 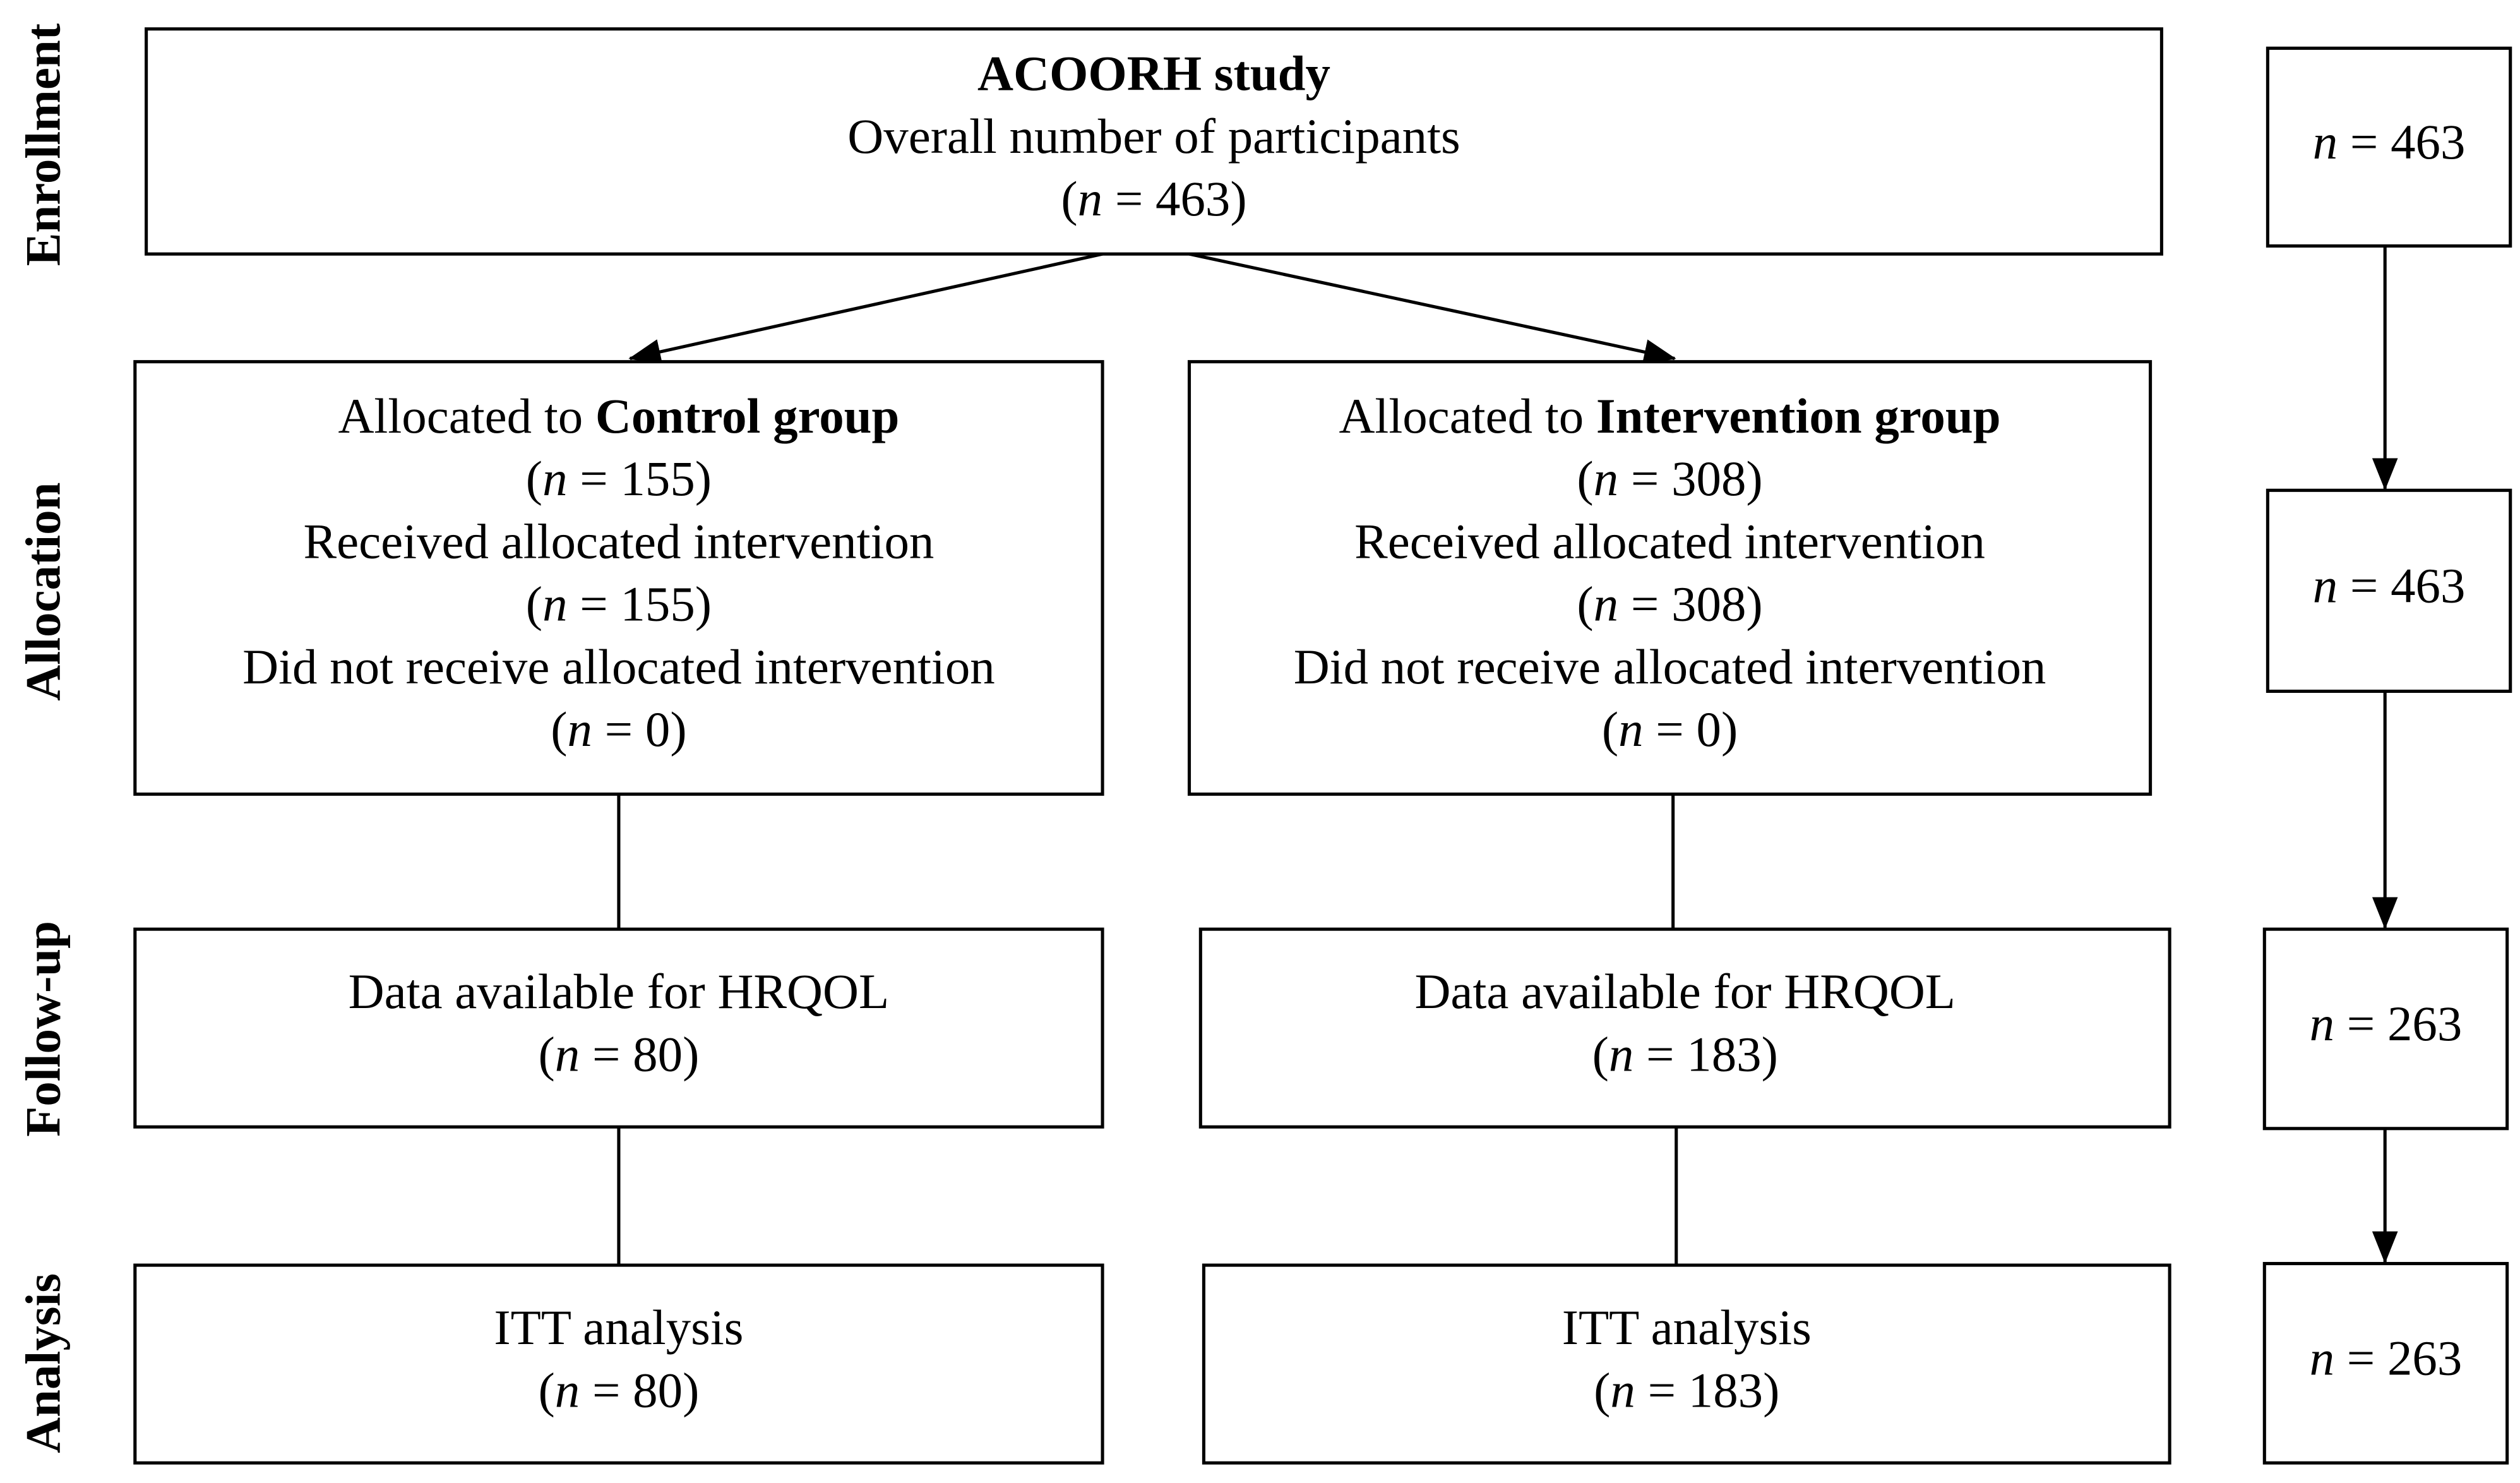 I want to click on box-line: Allocated to Intervention group, so click(x=1669, y=416).